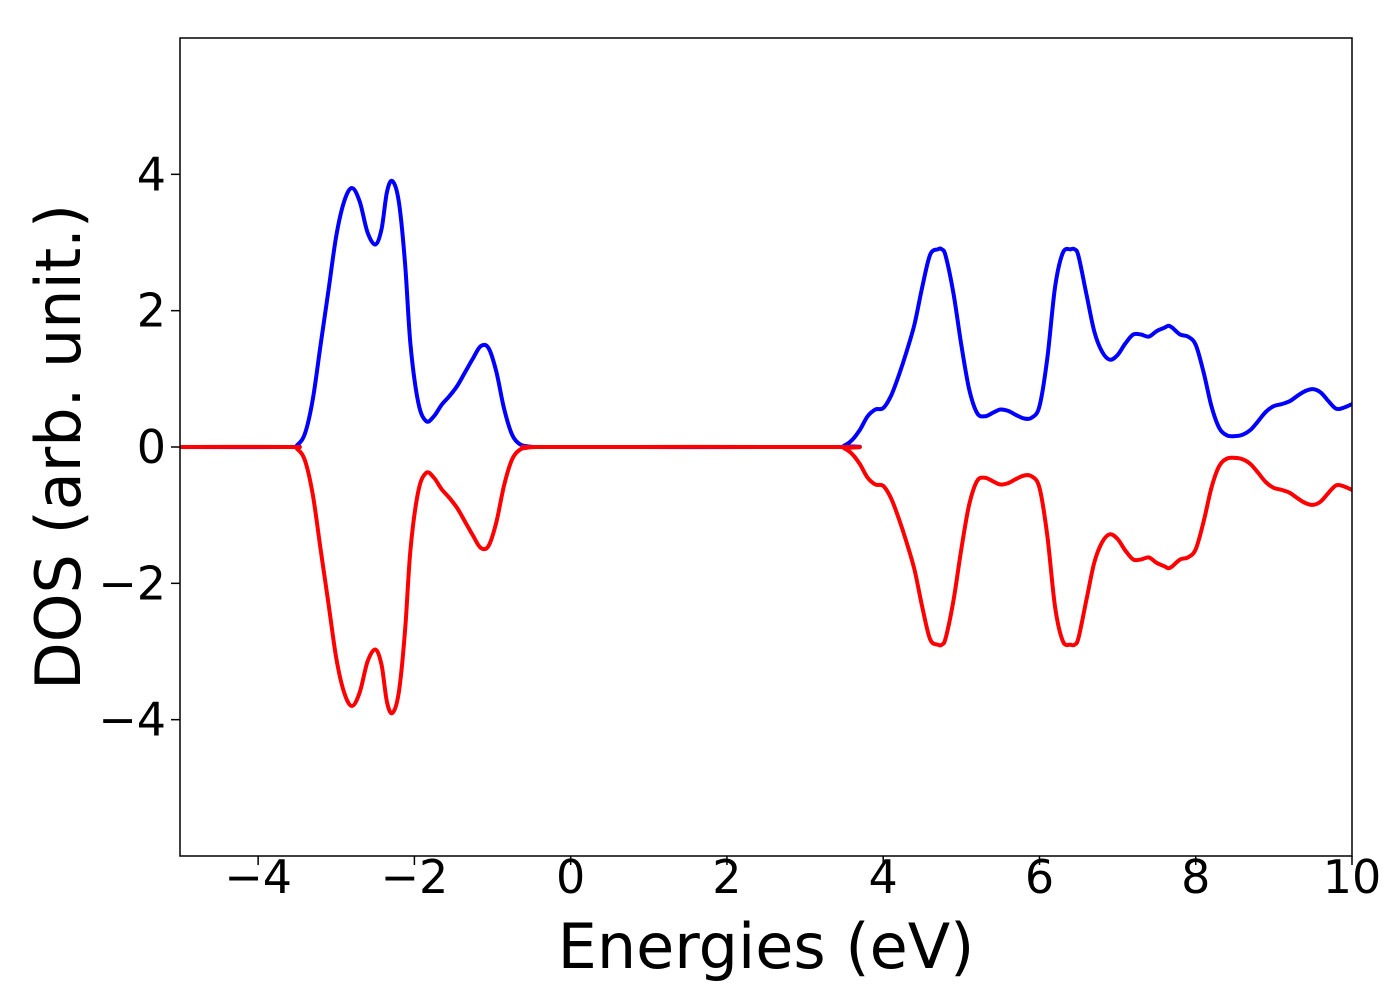 Image resolution: width=1400 pixels, height=1005 pixels. Describe the element at coordinates (258, 877) in the screenshot. I see `x-tick-label: −4` at that location.